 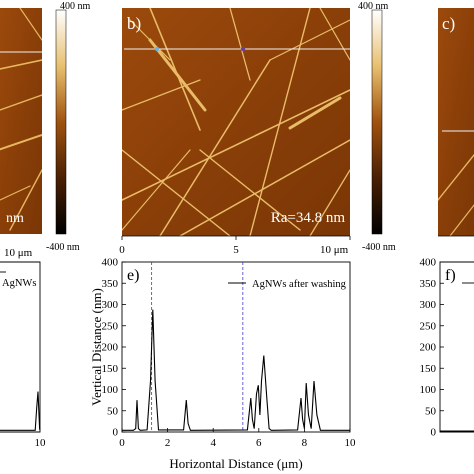 I want to click on y-axis-ticks-e: 0 50 100 150 200 250 300 350 400, so click(x=114, y=348).